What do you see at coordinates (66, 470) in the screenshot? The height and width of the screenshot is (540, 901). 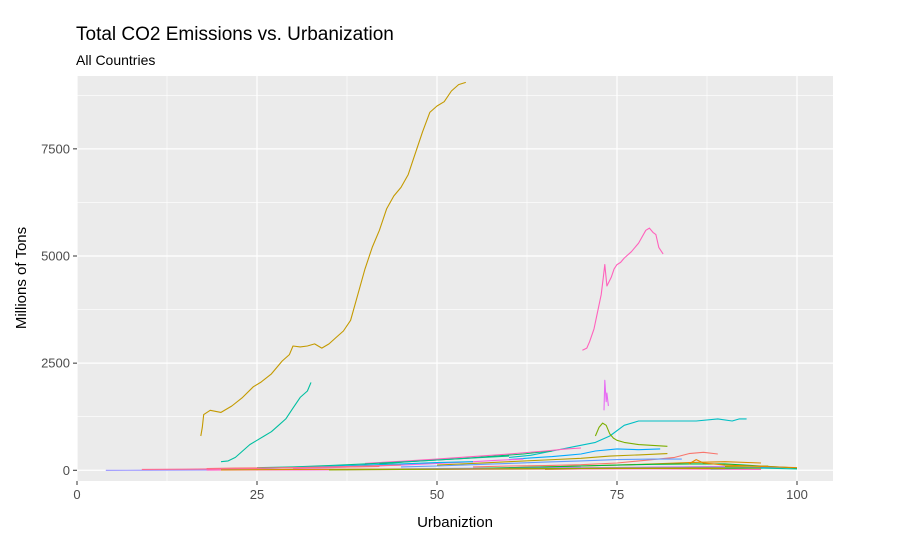 I see `y-tick-label: 0` at bounding box center [66, 470].